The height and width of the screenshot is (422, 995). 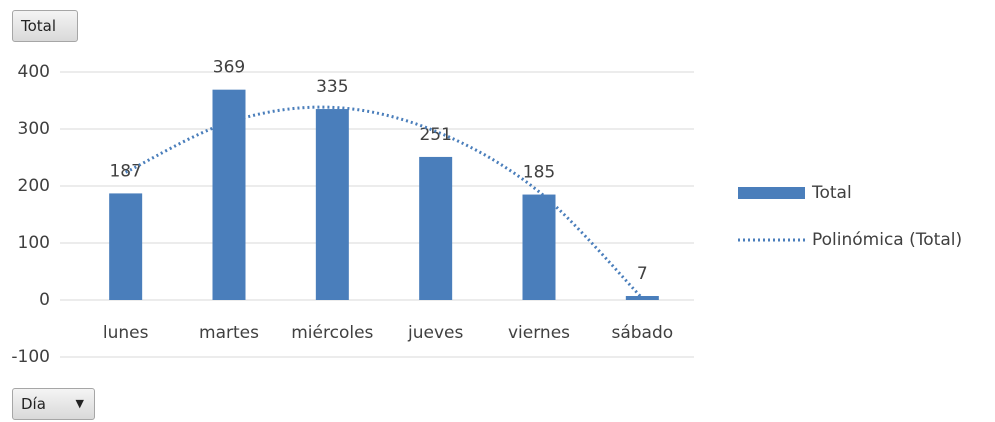 What do you see at coordinates (34, 72) in the screenshot?
I see `y-tick-label: 400` at bounding box center [34, 72].